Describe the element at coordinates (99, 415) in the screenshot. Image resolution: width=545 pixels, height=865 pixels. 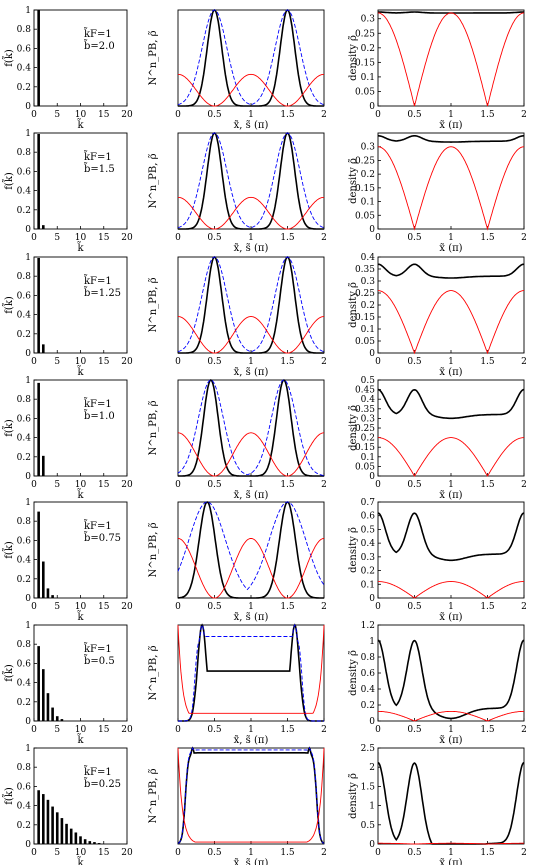
I see `annotation-b: b̃=1.0` at that location.